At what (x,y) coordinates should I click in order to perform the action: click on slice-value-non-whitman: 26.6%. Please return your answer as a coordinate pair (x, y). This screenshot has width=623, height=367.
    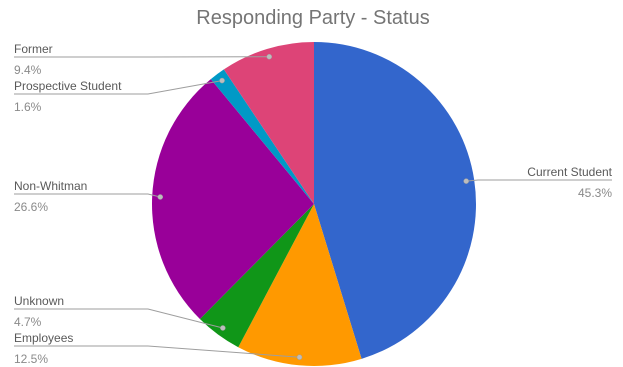
    Looking at the image, I should click on (31, 207).